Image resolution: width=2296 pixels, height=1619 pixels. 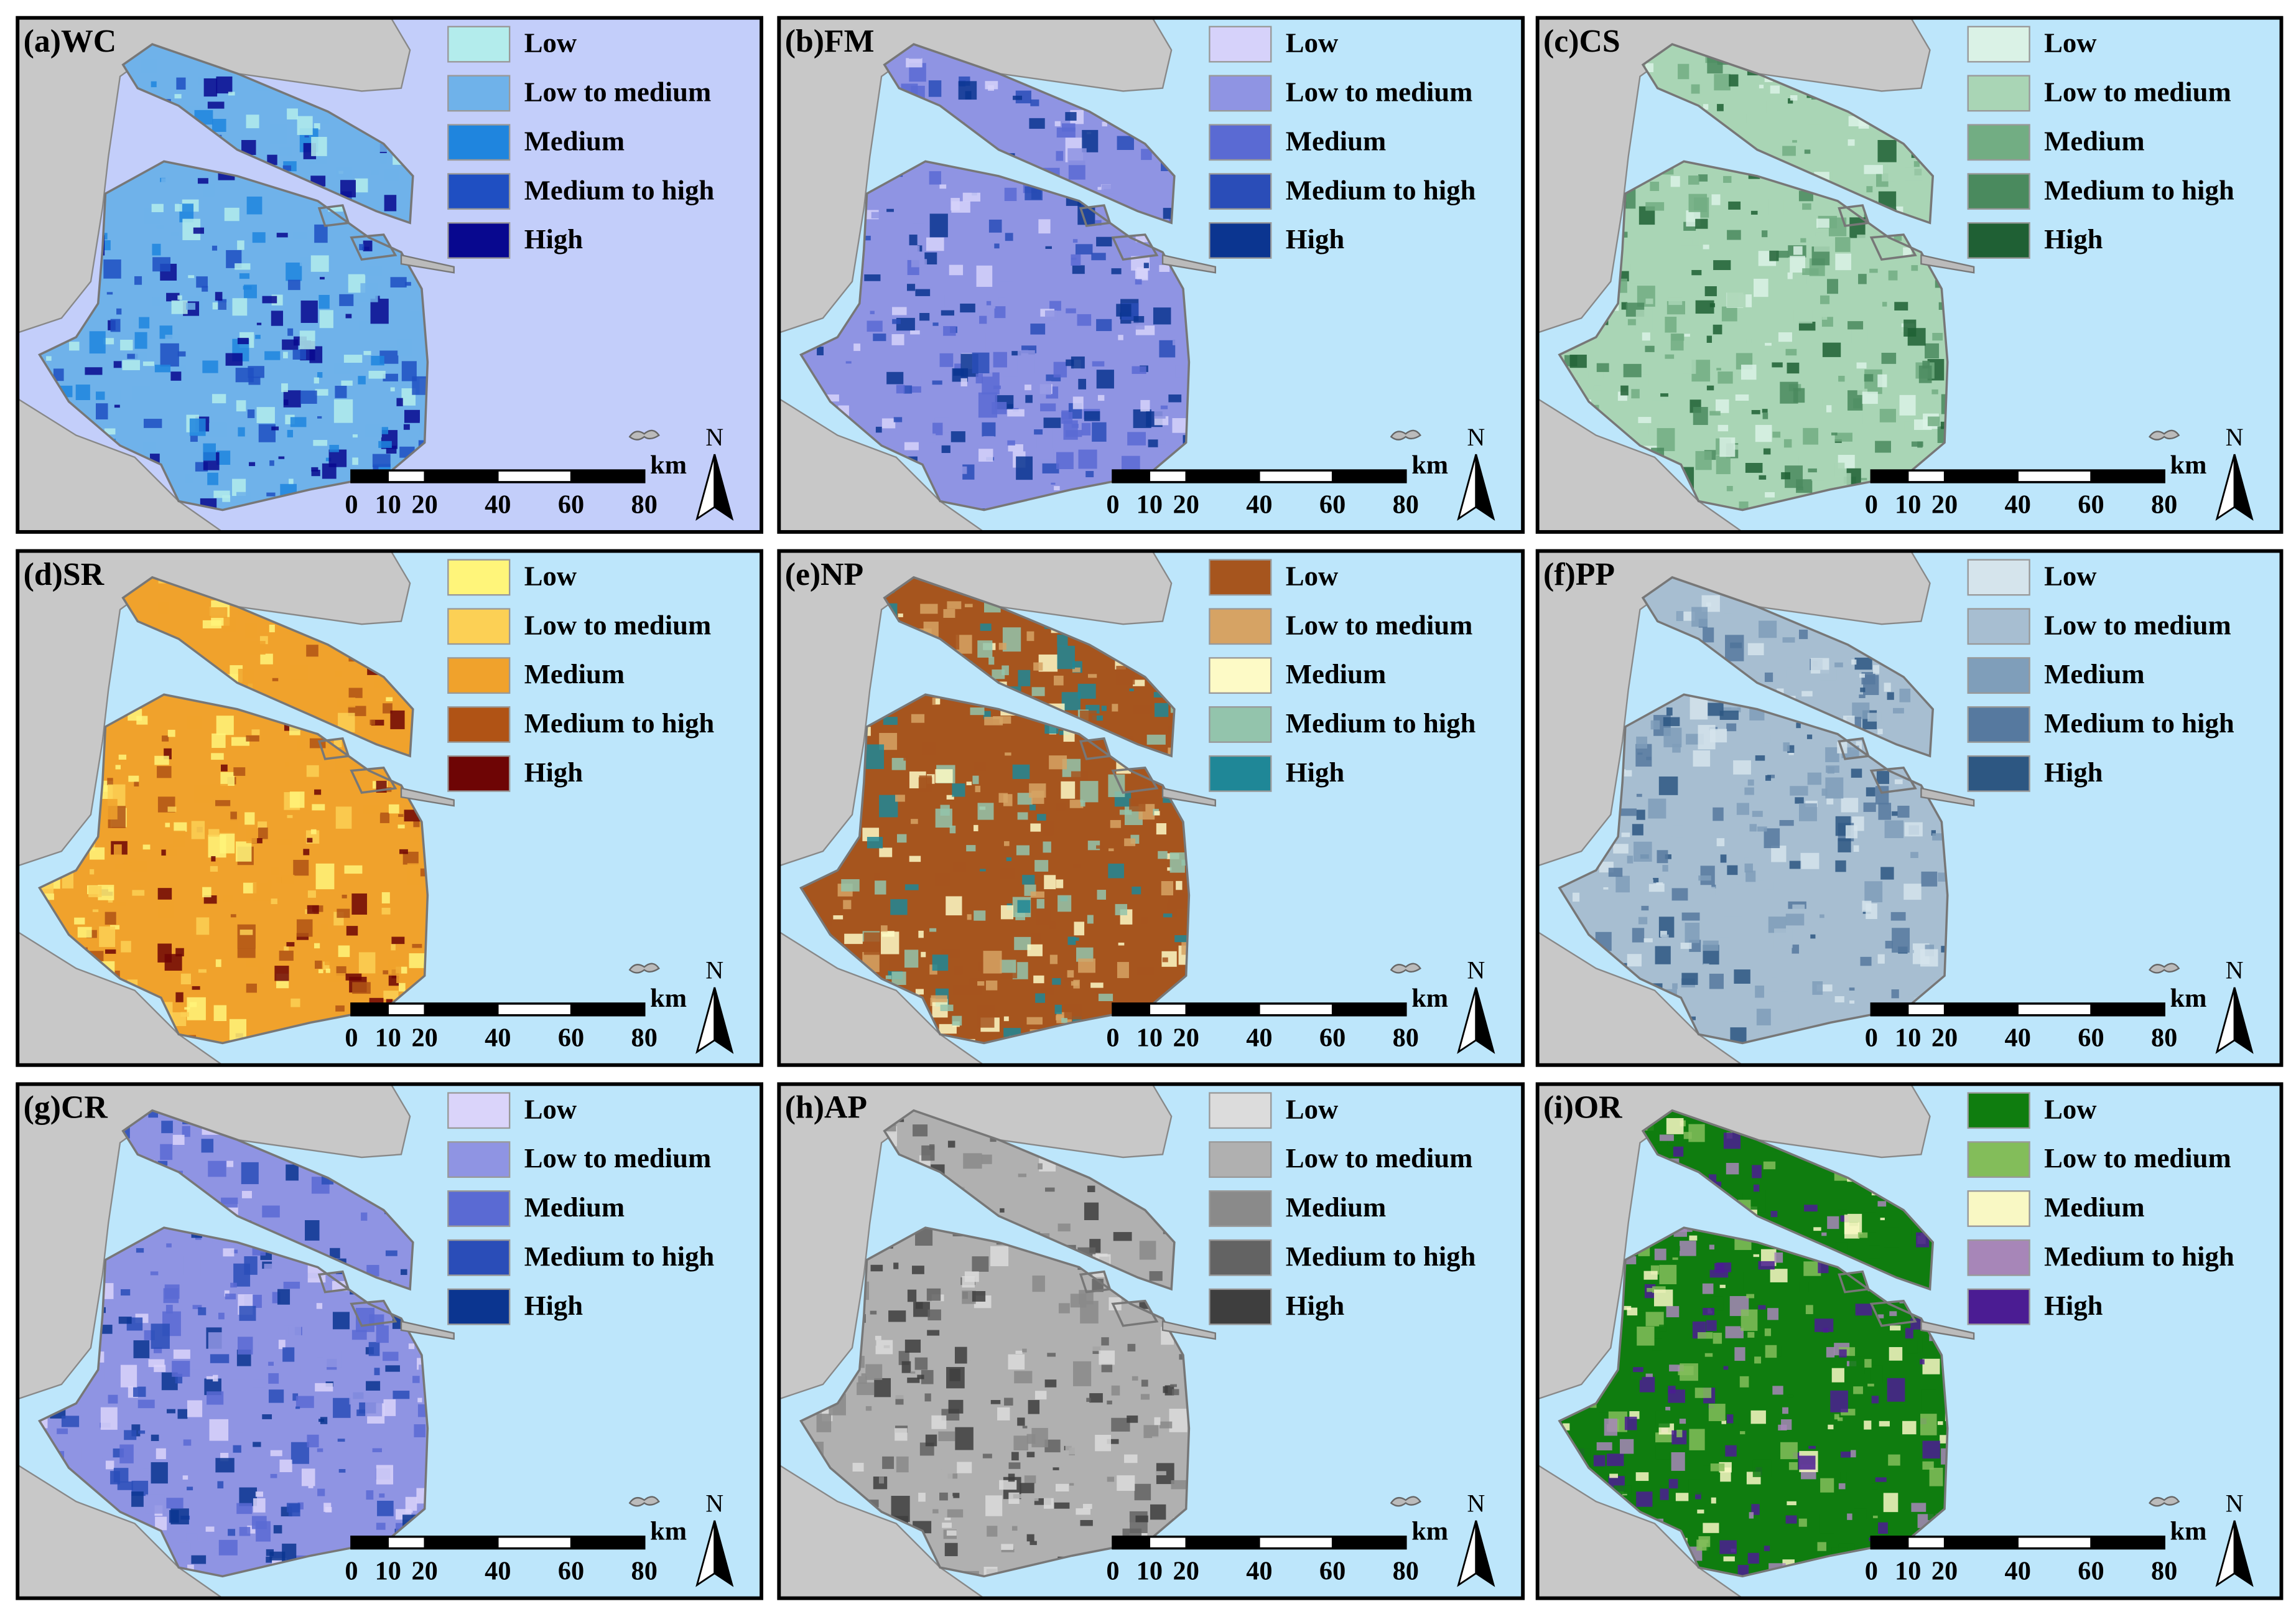 What do you see at coordinates (607, 476) in the screenshot?
I see `scale-bar-segment` at bounding box center [607, 476].